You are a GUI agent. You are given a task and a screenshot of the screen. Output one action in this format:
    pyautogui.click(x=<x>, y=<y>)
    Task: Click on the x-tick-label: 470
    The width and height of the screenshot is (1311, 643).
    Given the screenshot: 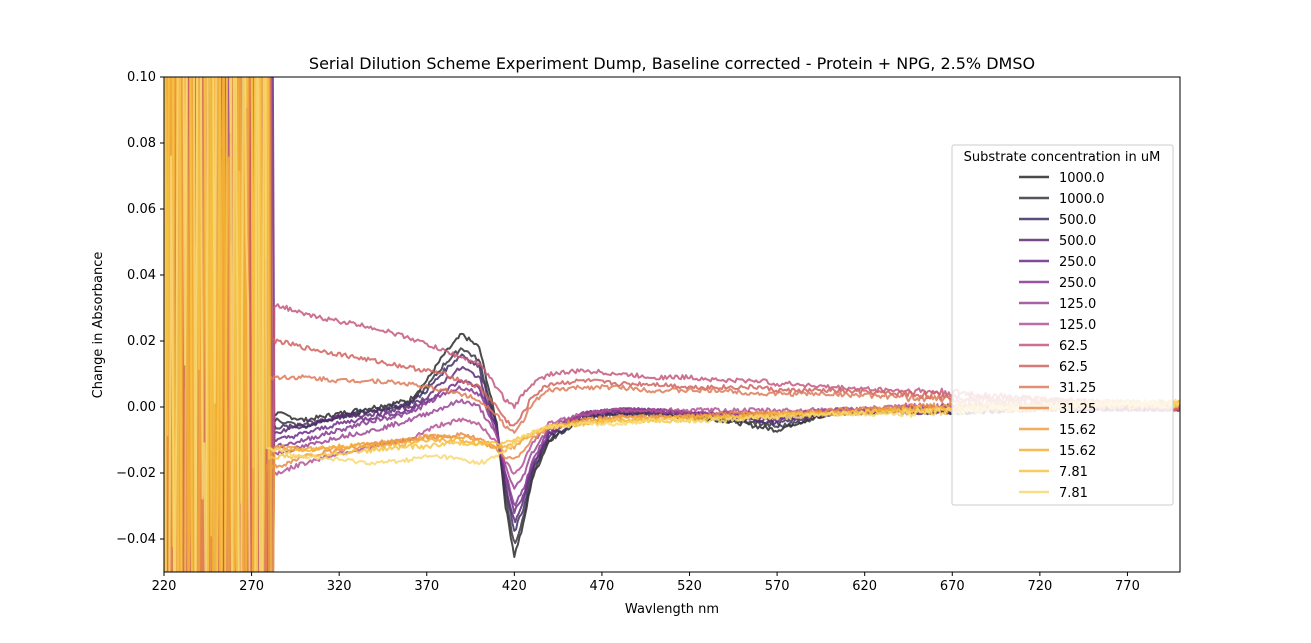 What is the action you would take?
    pyautogui.click(x=602, y=586)
    